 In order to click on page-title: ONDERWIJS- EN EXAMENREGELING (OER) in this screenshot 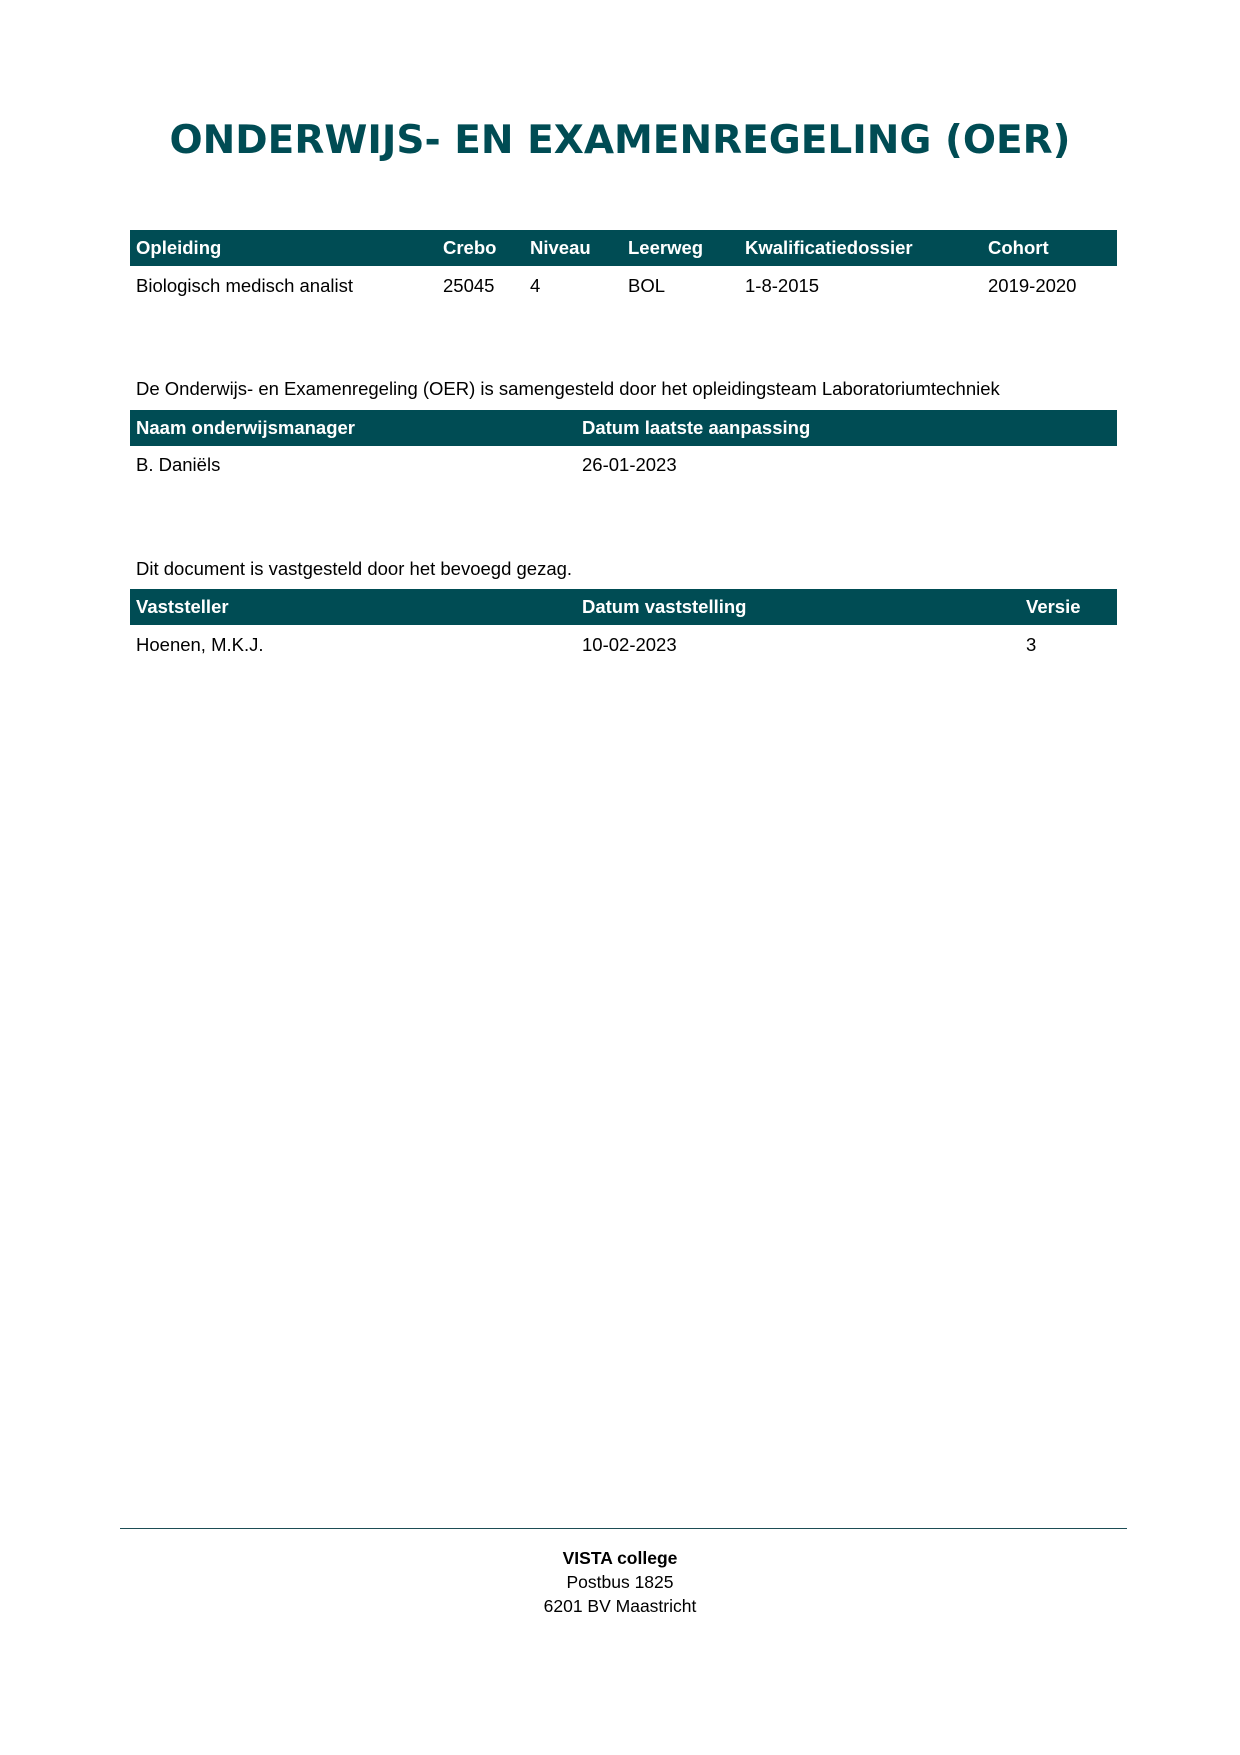, I will do `click(620, 140)`.